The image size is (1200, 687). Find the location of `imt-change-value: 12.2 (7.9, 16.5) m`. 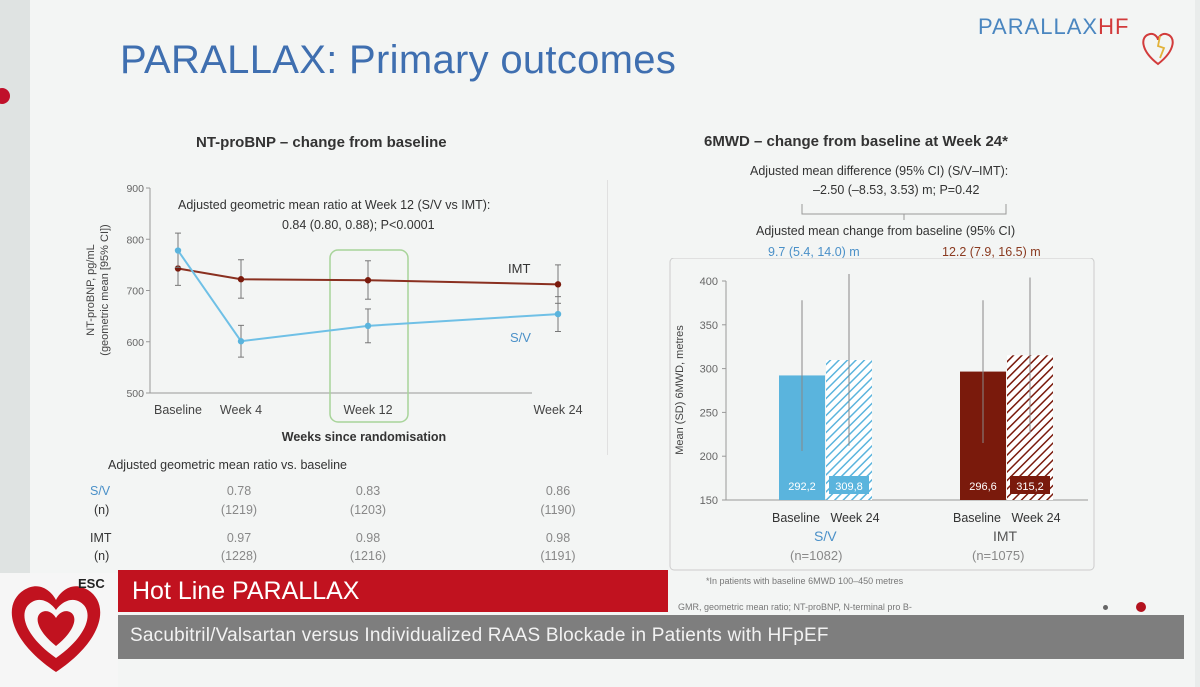

imt-change-value: 12.2 (7.9, 16.5) m is located at coordinates (991, 252).